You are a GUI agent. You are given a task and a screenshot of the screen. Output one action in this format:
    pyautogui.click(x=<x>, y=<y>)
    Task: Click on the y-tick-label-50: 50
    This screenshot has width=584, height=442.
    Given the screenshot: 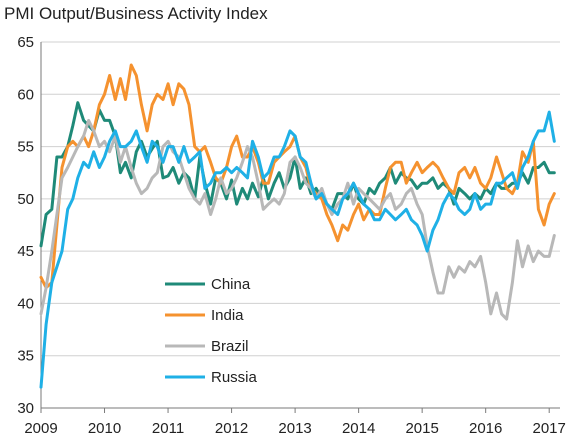 What is the action you would take?
    pyautogui.click(x=25, y=199)
    